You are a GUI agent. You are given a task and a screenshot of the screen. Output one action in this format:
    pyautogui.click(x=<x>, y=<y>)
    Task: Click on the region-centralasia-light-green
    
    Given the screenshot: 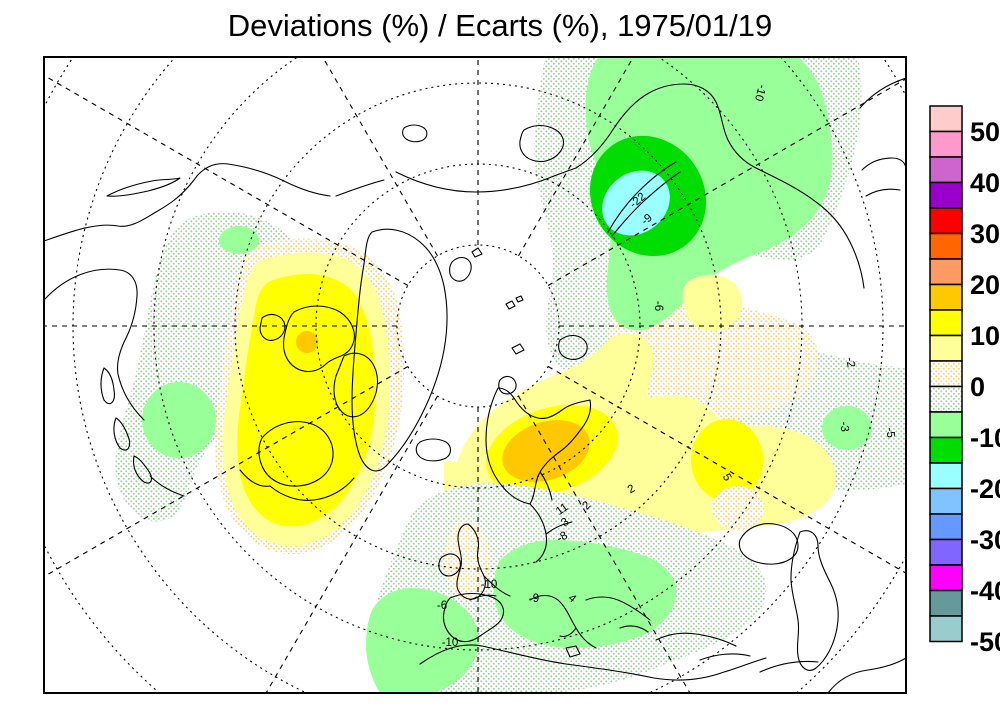 What is the action you would take?
    pyautogui.click(x=847, y=428)
    